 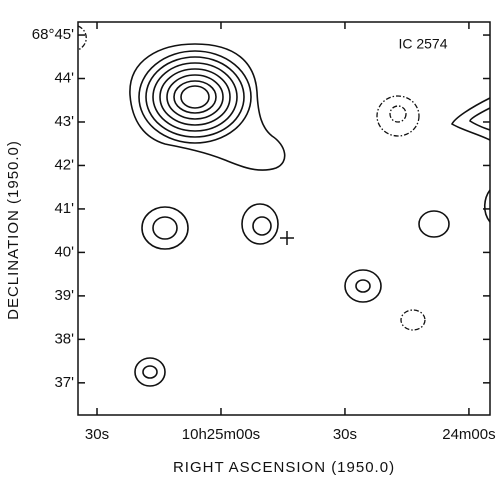 What do you see at coordinates (64, 121) in the screenshot?
I see `y-tick-label: 43'` at bounding box center [64, 121].